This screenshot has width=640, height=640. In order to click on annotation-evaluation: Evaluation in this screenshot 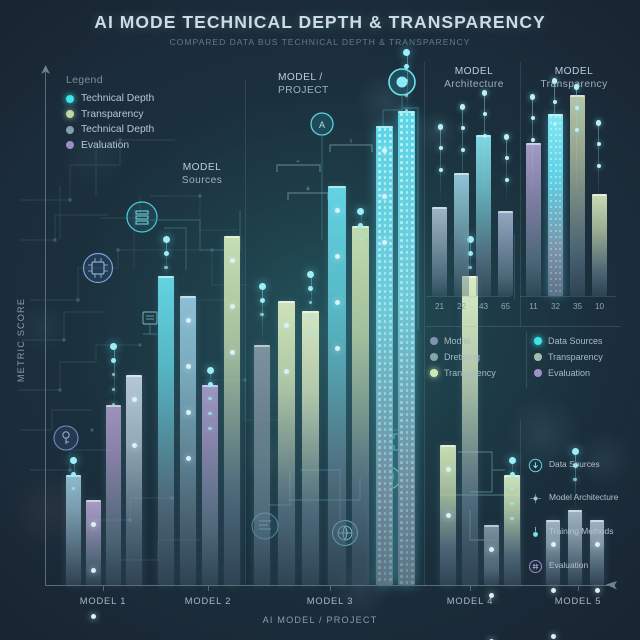, I will do `click(558, 566)`.